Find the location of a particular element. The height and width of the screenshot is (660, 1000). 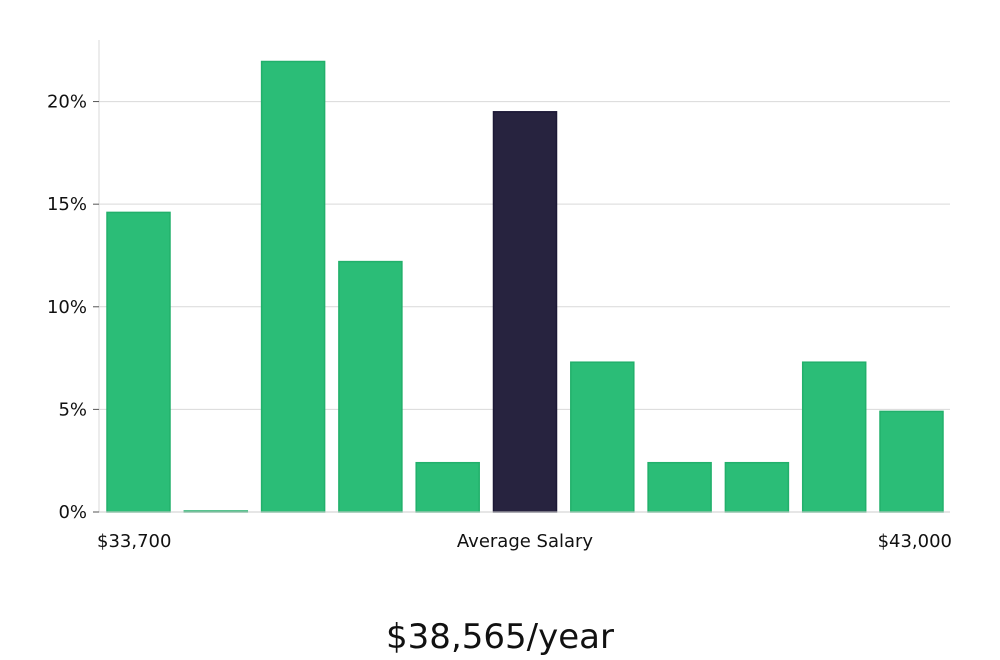

x-label-average: Average Salary is located at coordinates (525, 541).